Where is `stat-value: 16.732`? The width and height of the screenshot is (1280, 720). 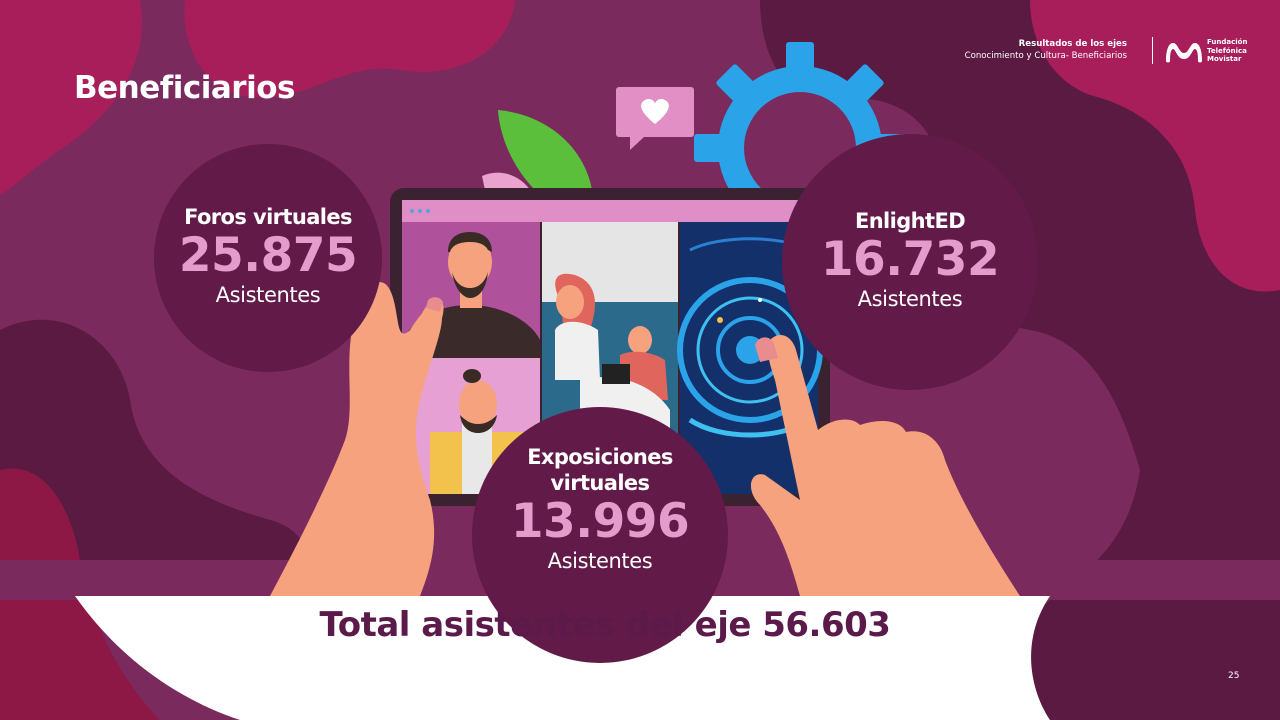 stat-value: 16.732 is located at coordinates (910, 259).